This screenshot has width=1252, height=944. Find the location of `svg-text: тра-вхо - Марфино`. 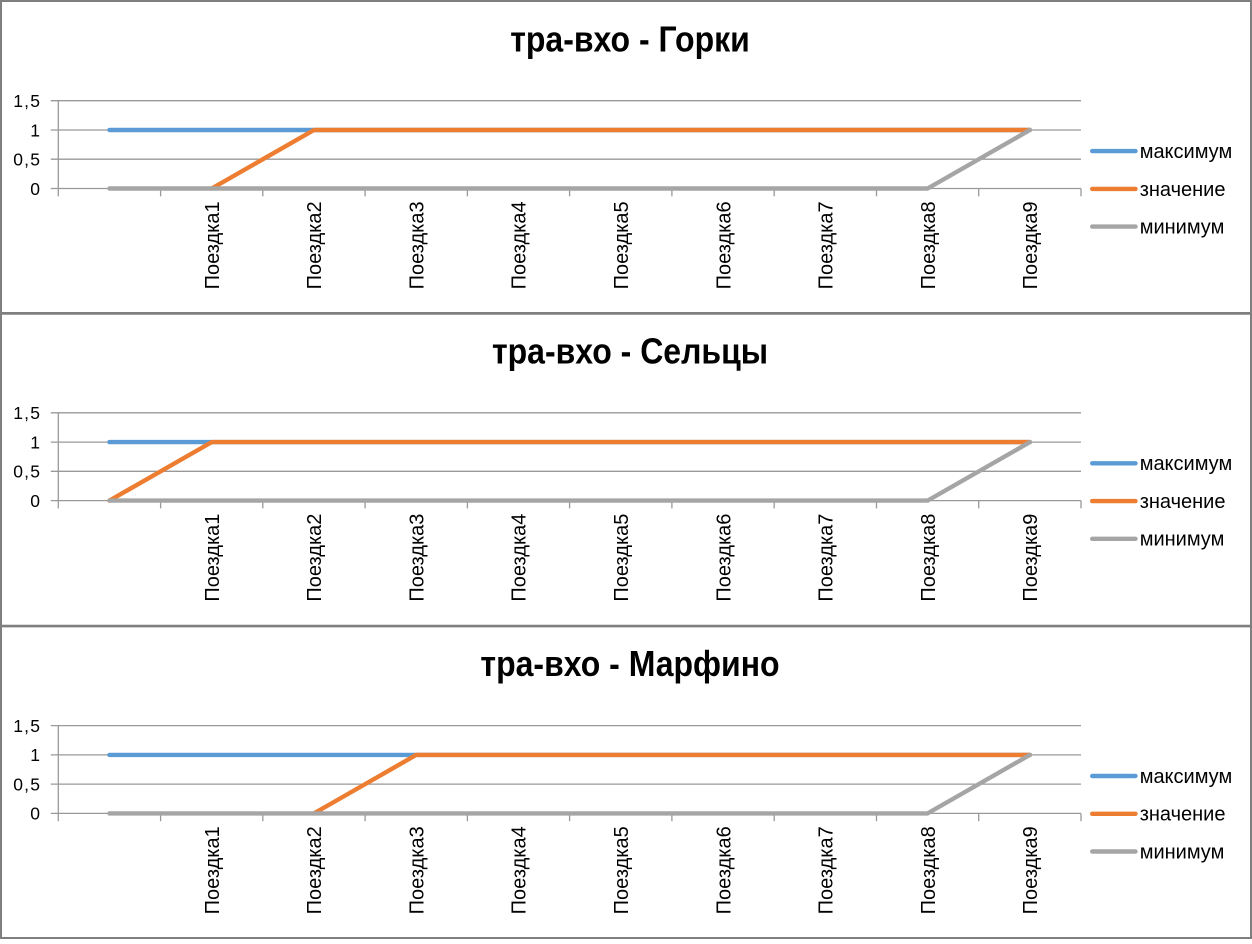

svg-text: тра-вхо - Марфино is located at coordinates (629, 665).